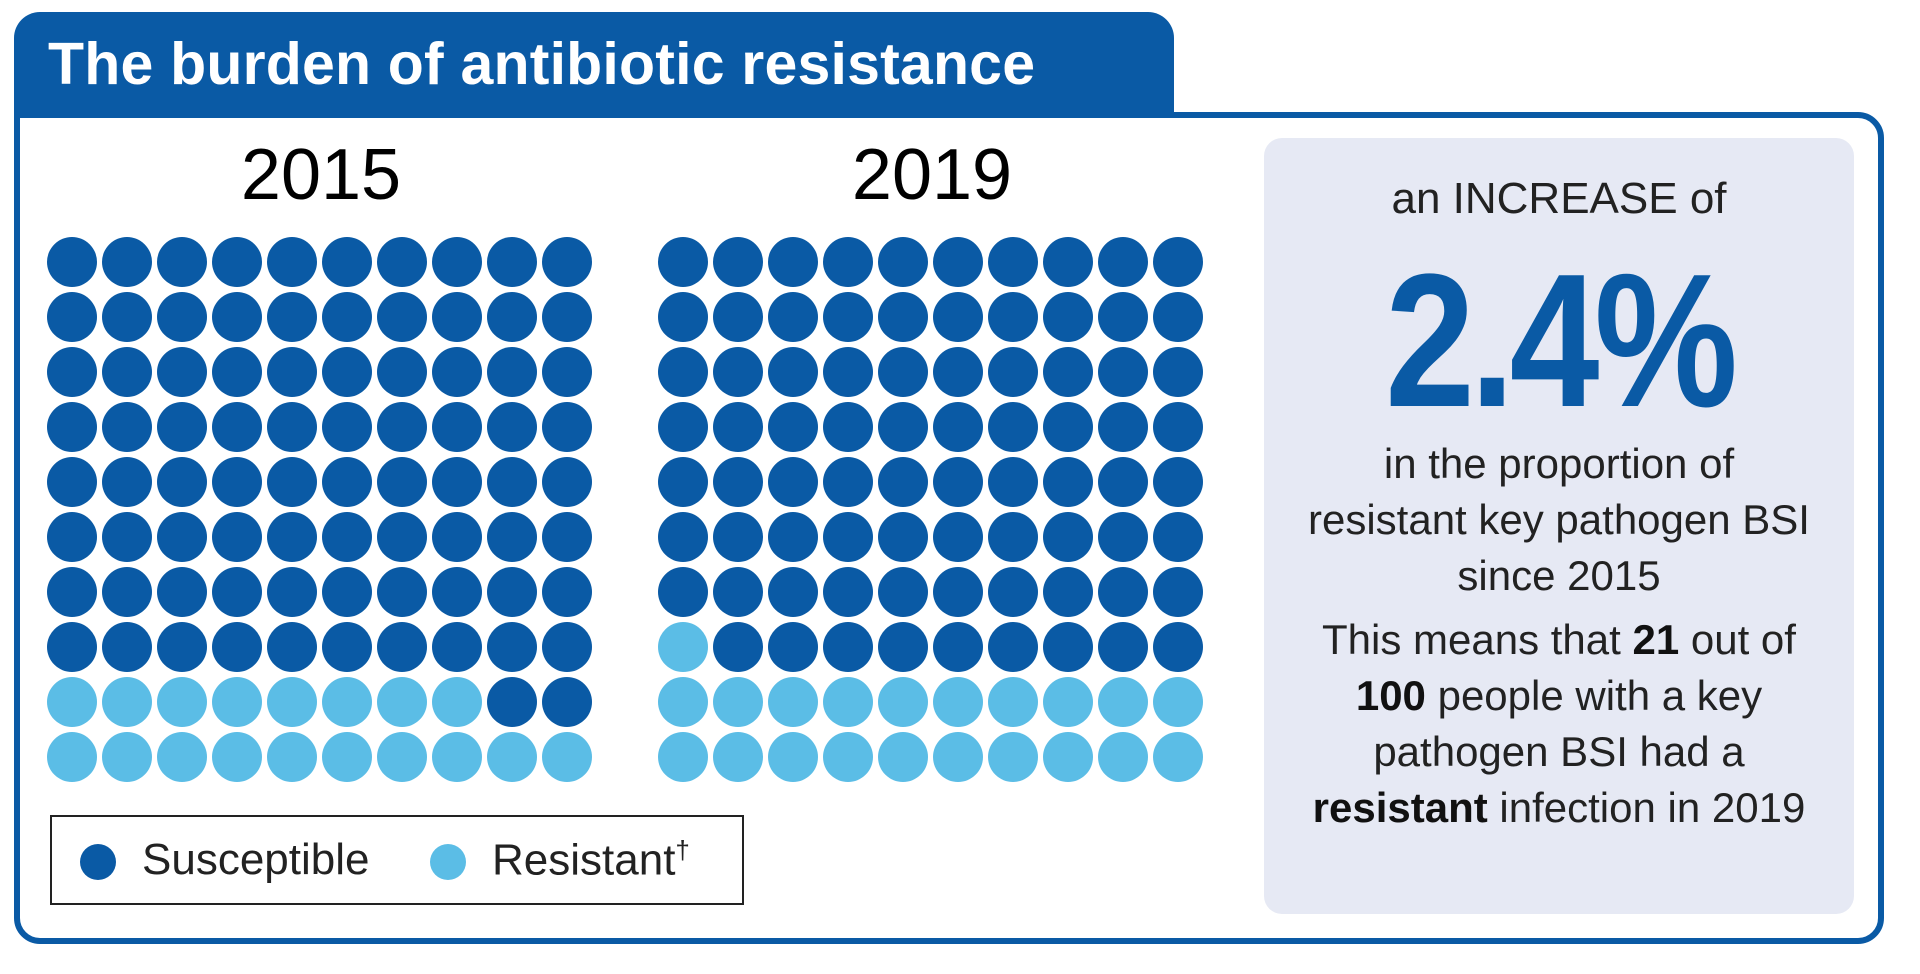 This screenshot has width=1920, height=974. What do you see at coordinates (256, 859) in the screenshot?
I see `legend-susceptible-label: Susceptible` at bounding box center [256, 859].